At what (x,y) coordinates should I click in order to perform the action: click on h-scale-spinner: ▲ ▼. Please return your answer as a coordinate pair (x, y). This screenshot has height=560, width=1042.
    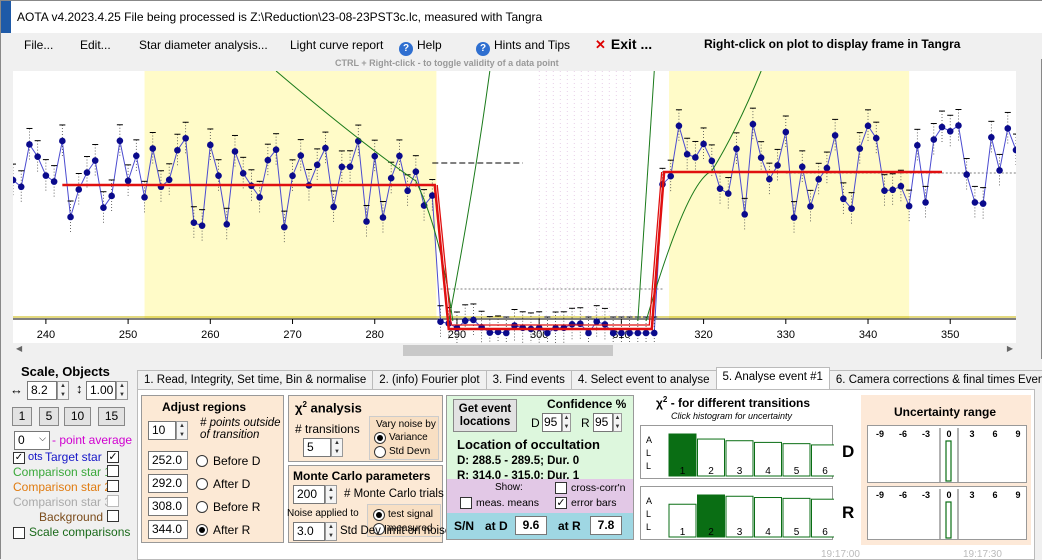
    Looking at the image, I should click on (63, 390).